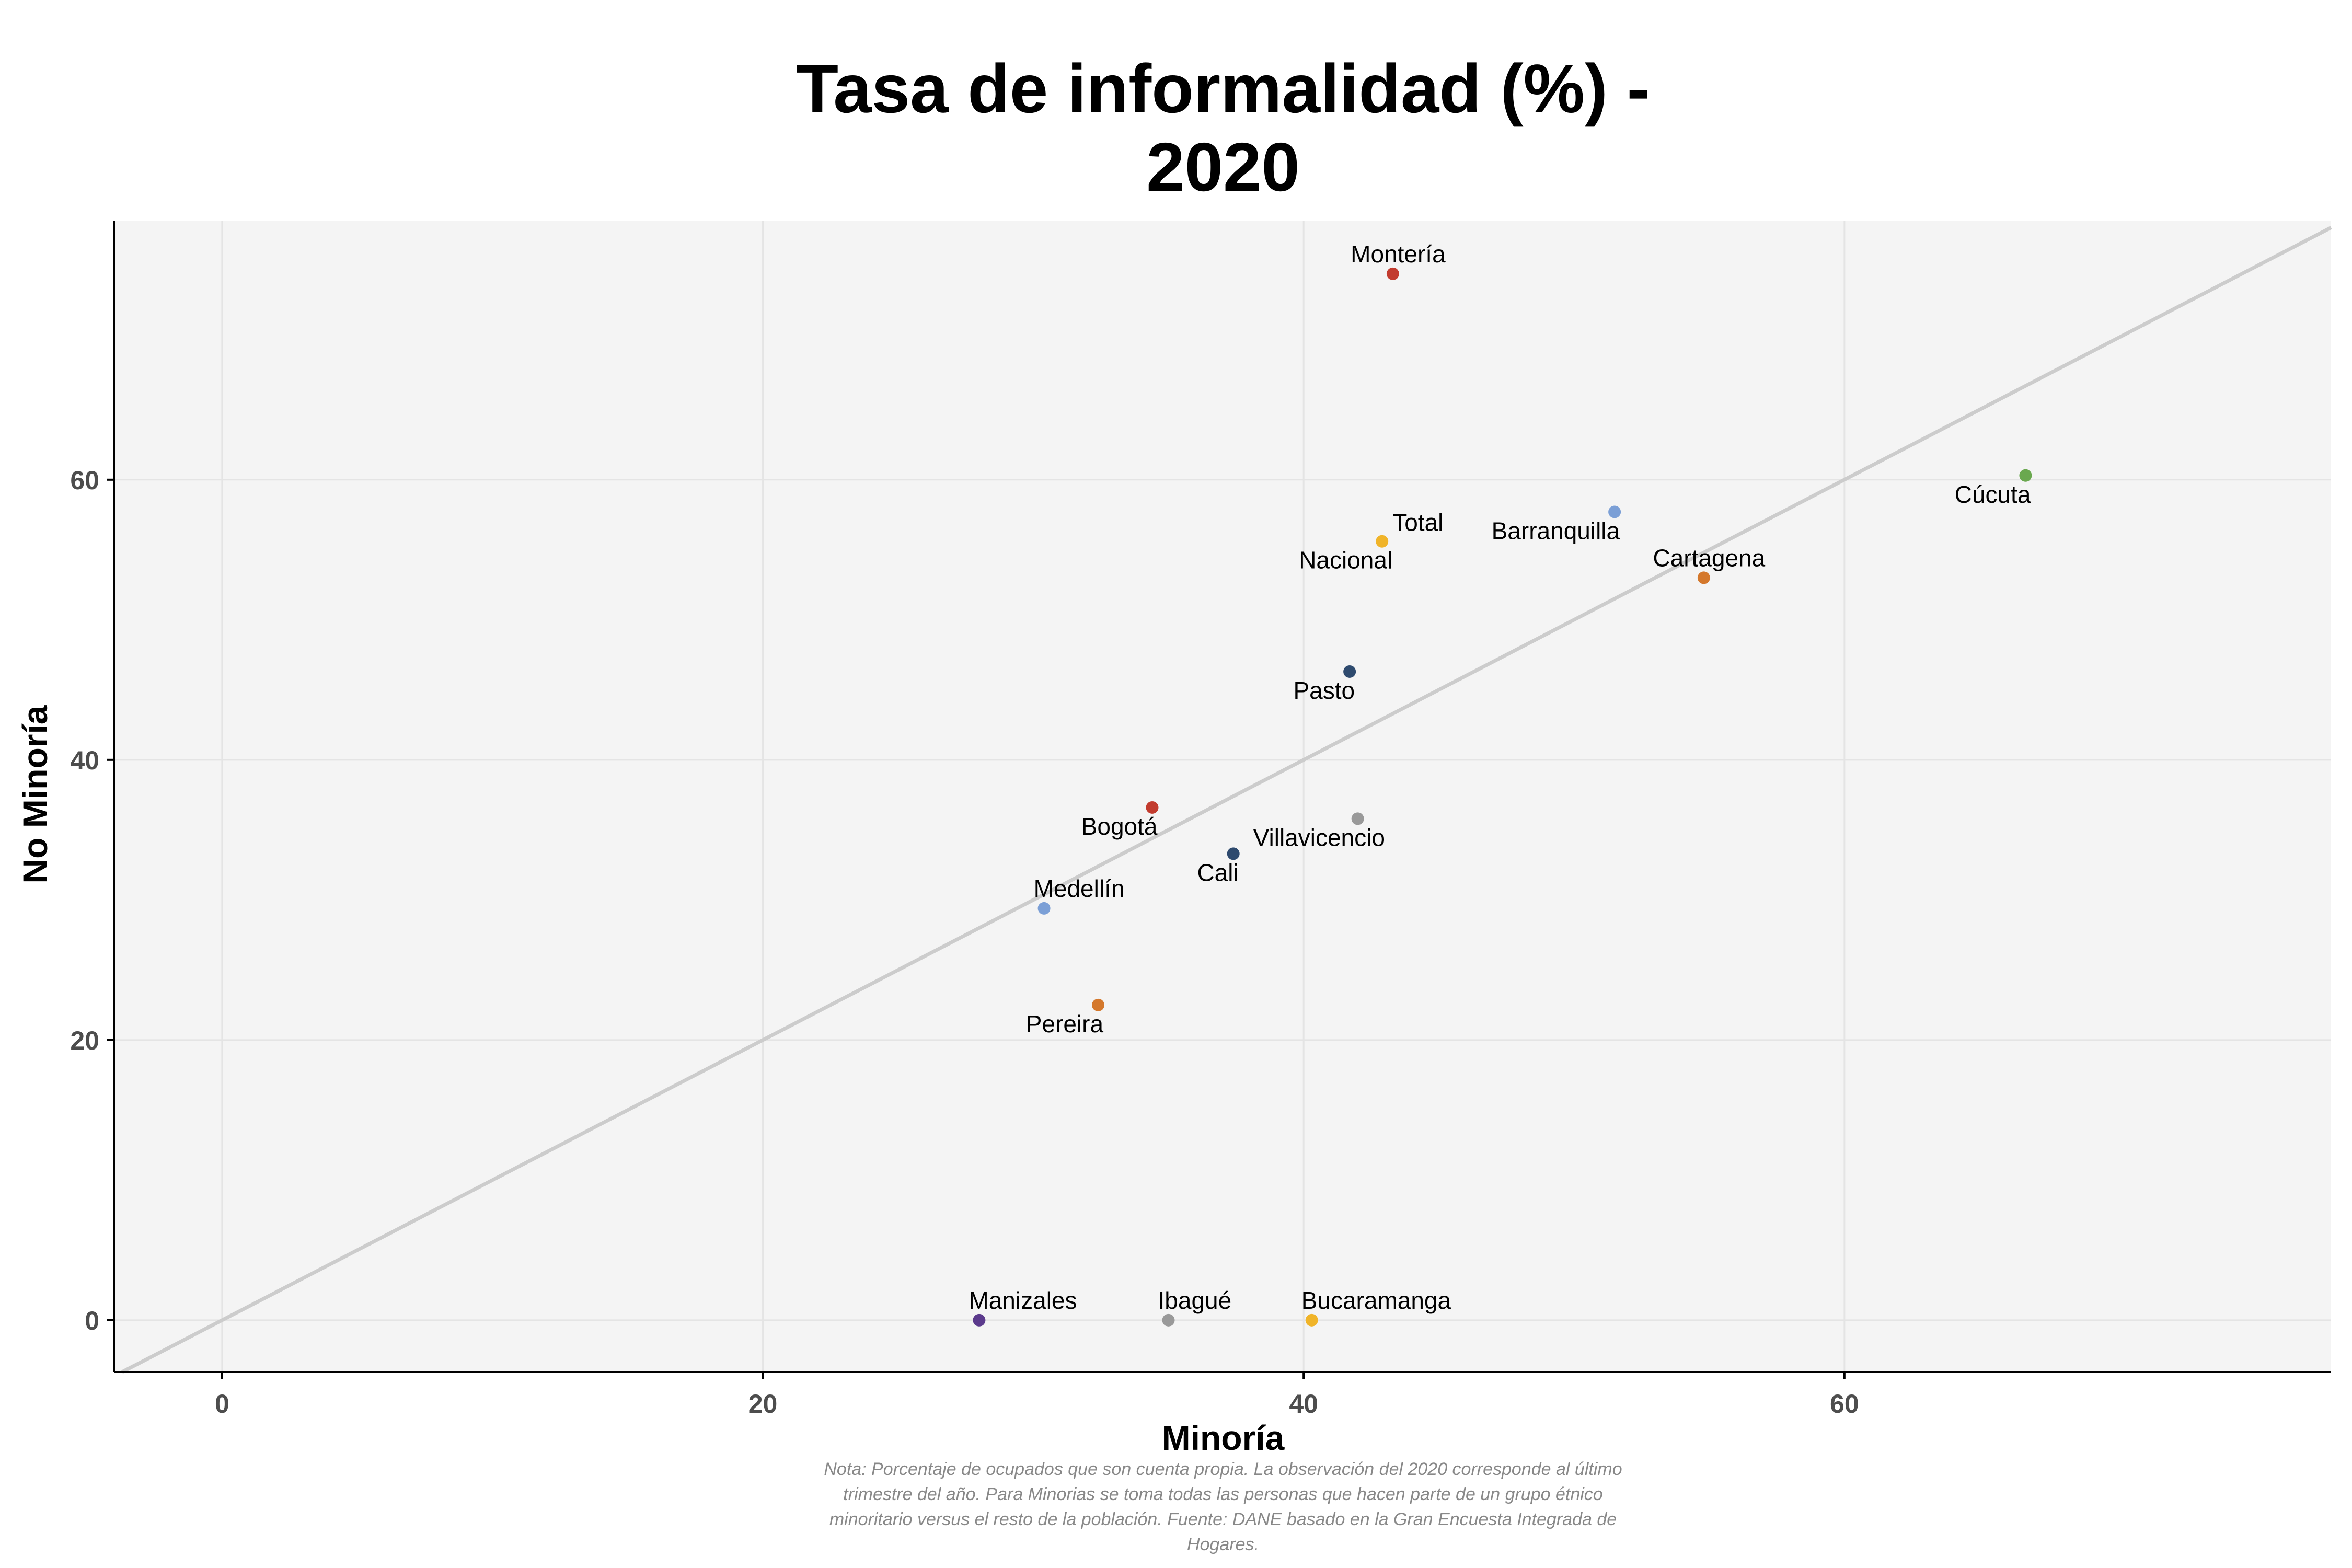  I want to click on chart-title-line-2: 2020, so click(1223, 167).